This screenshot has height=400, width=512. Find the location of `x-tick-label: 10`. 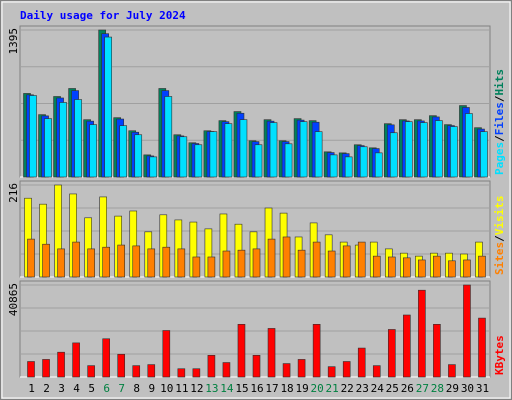

x-tick-label: 10 is located at coordinates (166, 388).